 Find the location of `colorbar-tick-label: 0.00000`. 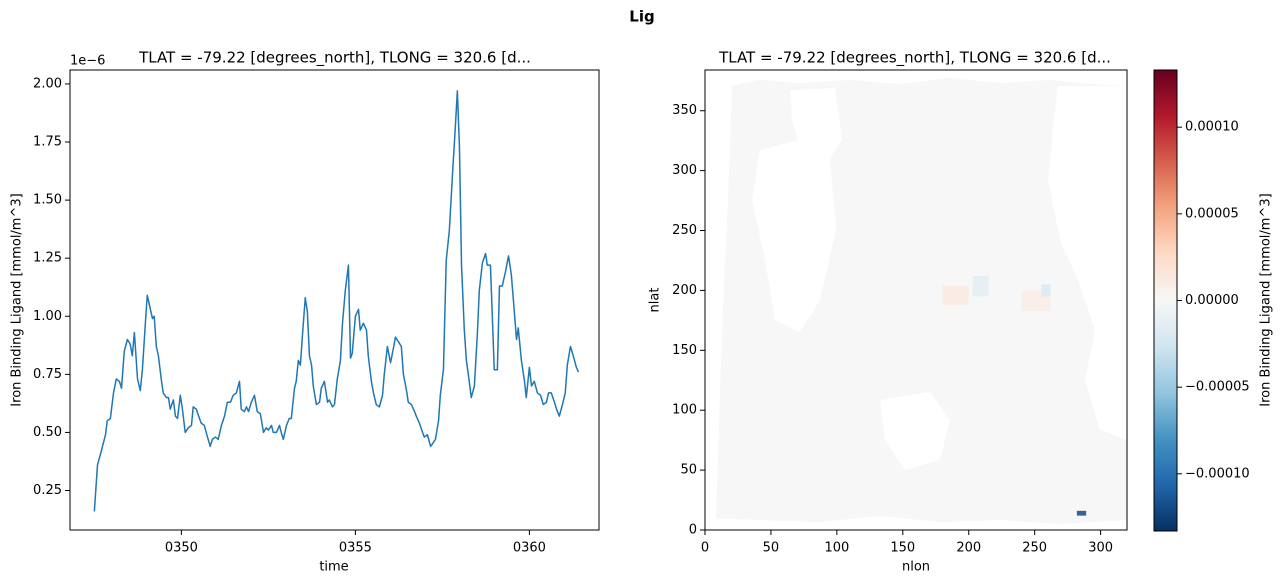

colorbar-tick-label: 0.00000 is located at coordinates (1212, 300).